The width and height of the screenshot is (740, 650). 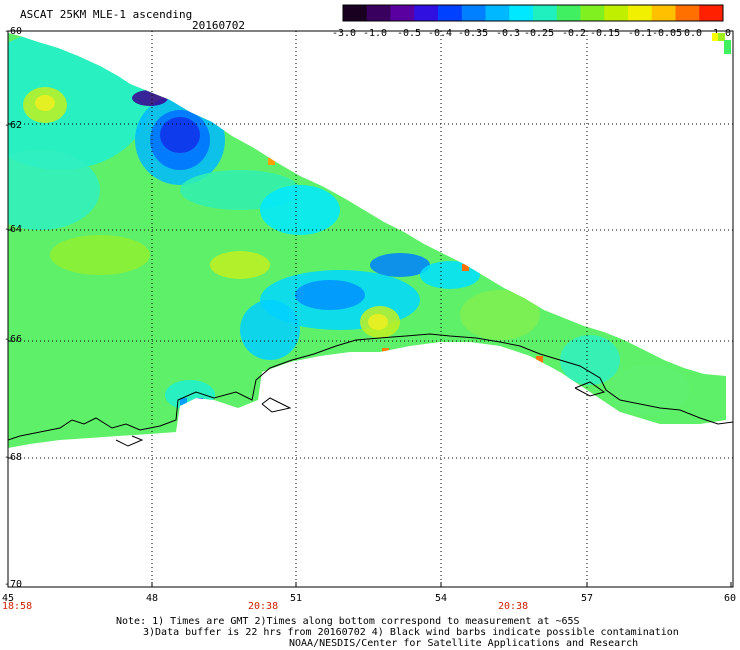 I want to click on colorbar-label: -0.5, so click(x=409, y=33).